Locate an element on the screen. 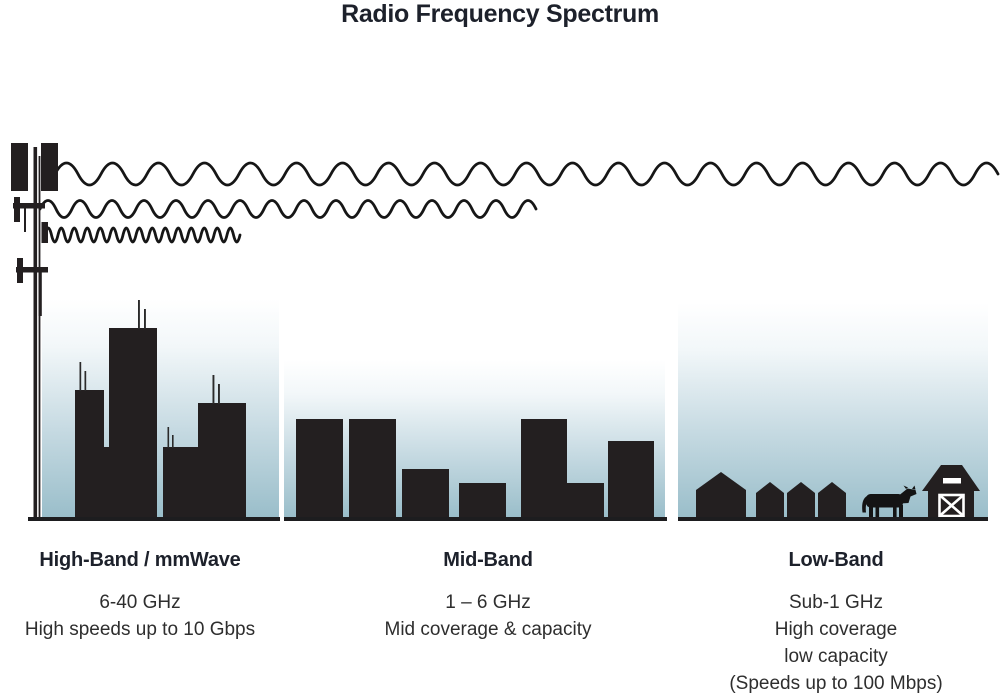 The width and height of the screenshot is (1000, 700). band-name-mid: Mid-Band is located at coordinates (488, 560).